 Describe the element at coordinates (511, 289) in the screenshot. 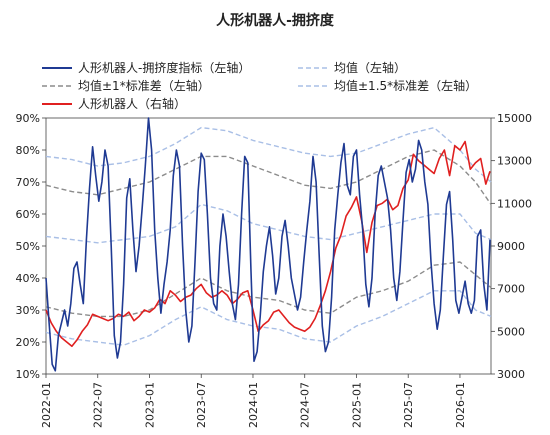

I see `y-right-tick-label: 7000` at that location.